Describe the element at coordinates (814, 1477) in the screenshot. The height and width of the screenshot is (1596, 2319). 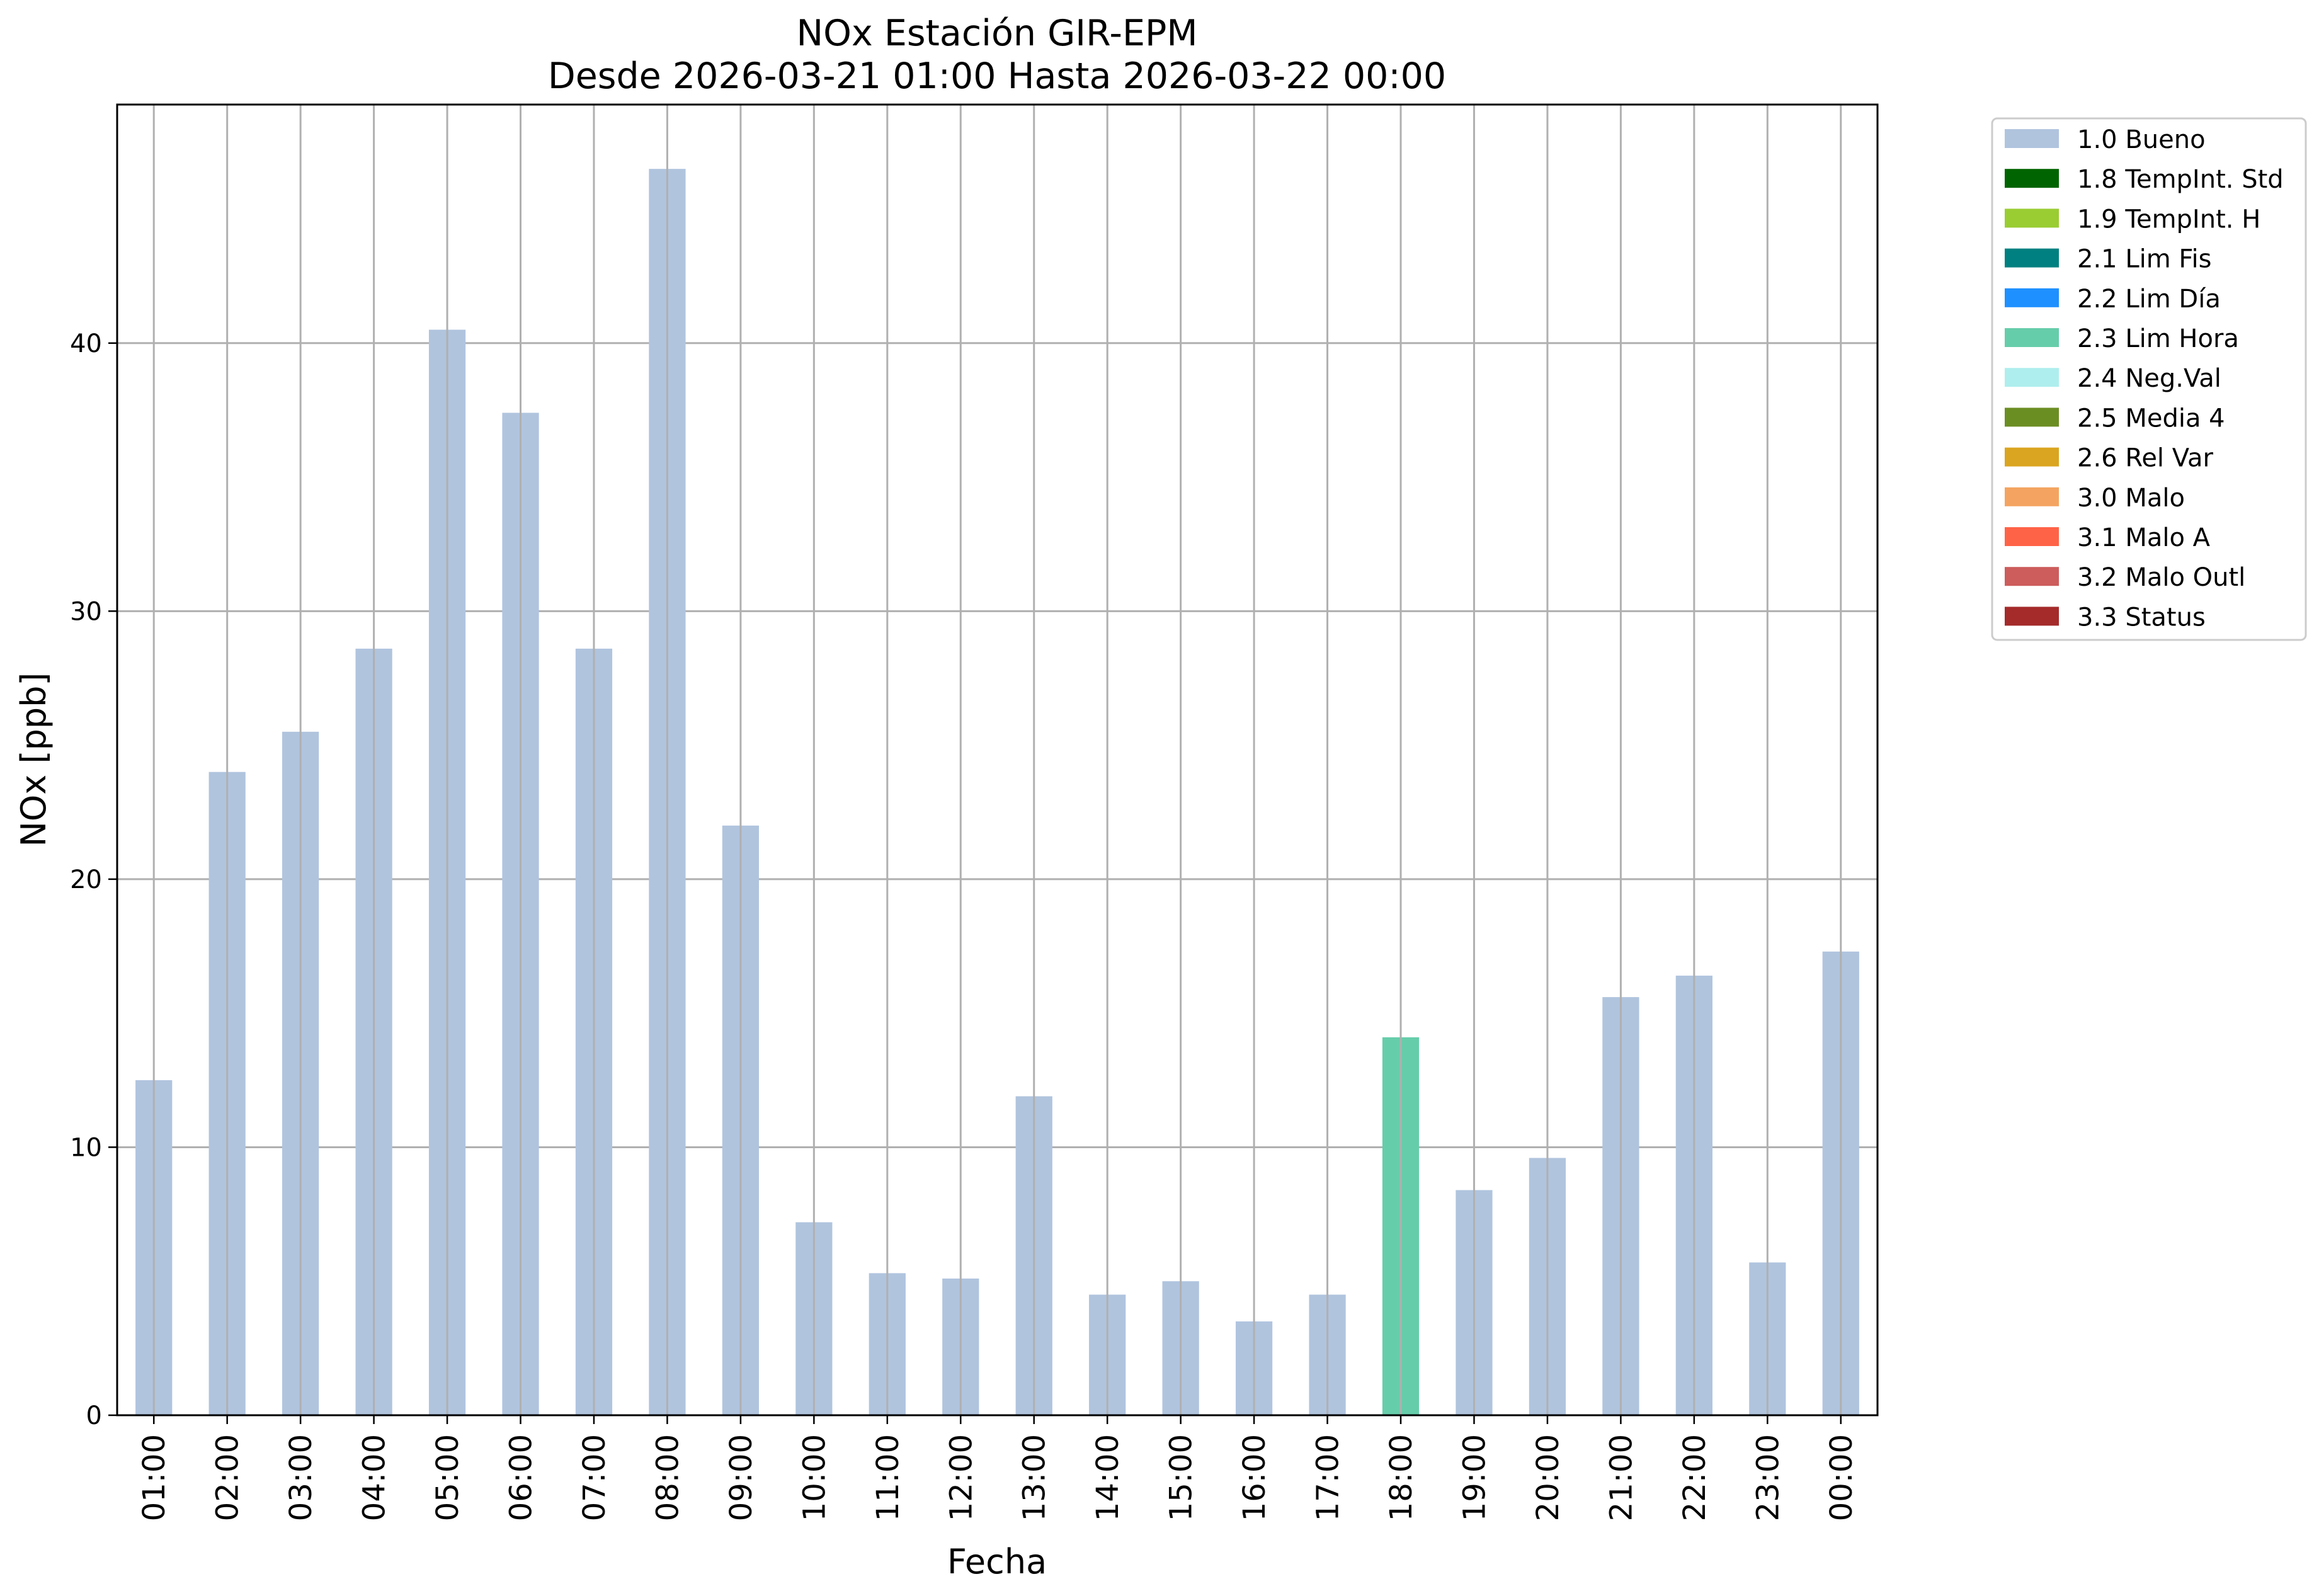
I see `x-tick-label: 10:00` at that location.